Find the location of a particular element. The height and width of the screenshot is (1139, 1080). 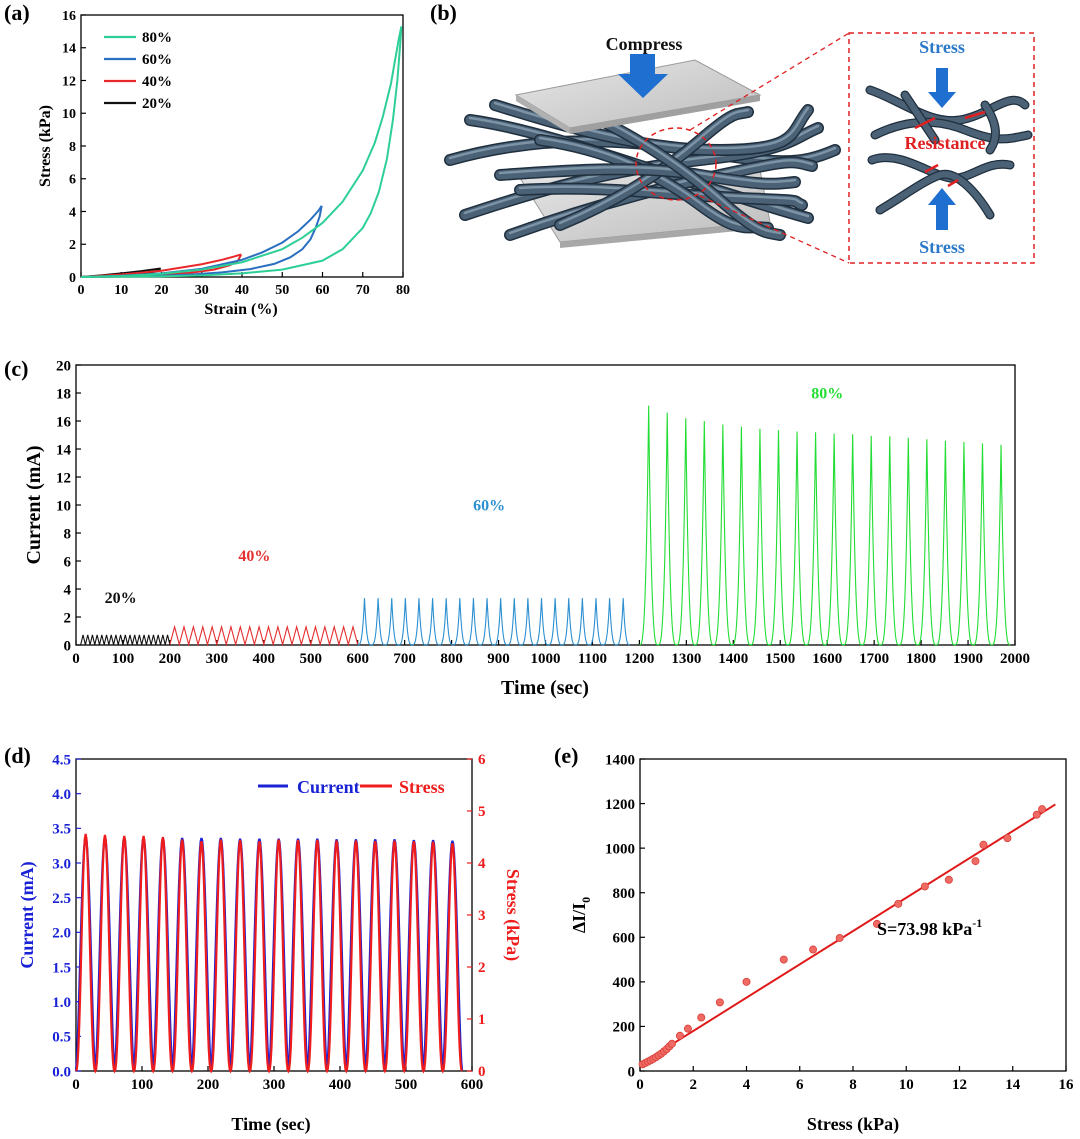

annotation-60%: 60% is located at coordinates (489, 506).